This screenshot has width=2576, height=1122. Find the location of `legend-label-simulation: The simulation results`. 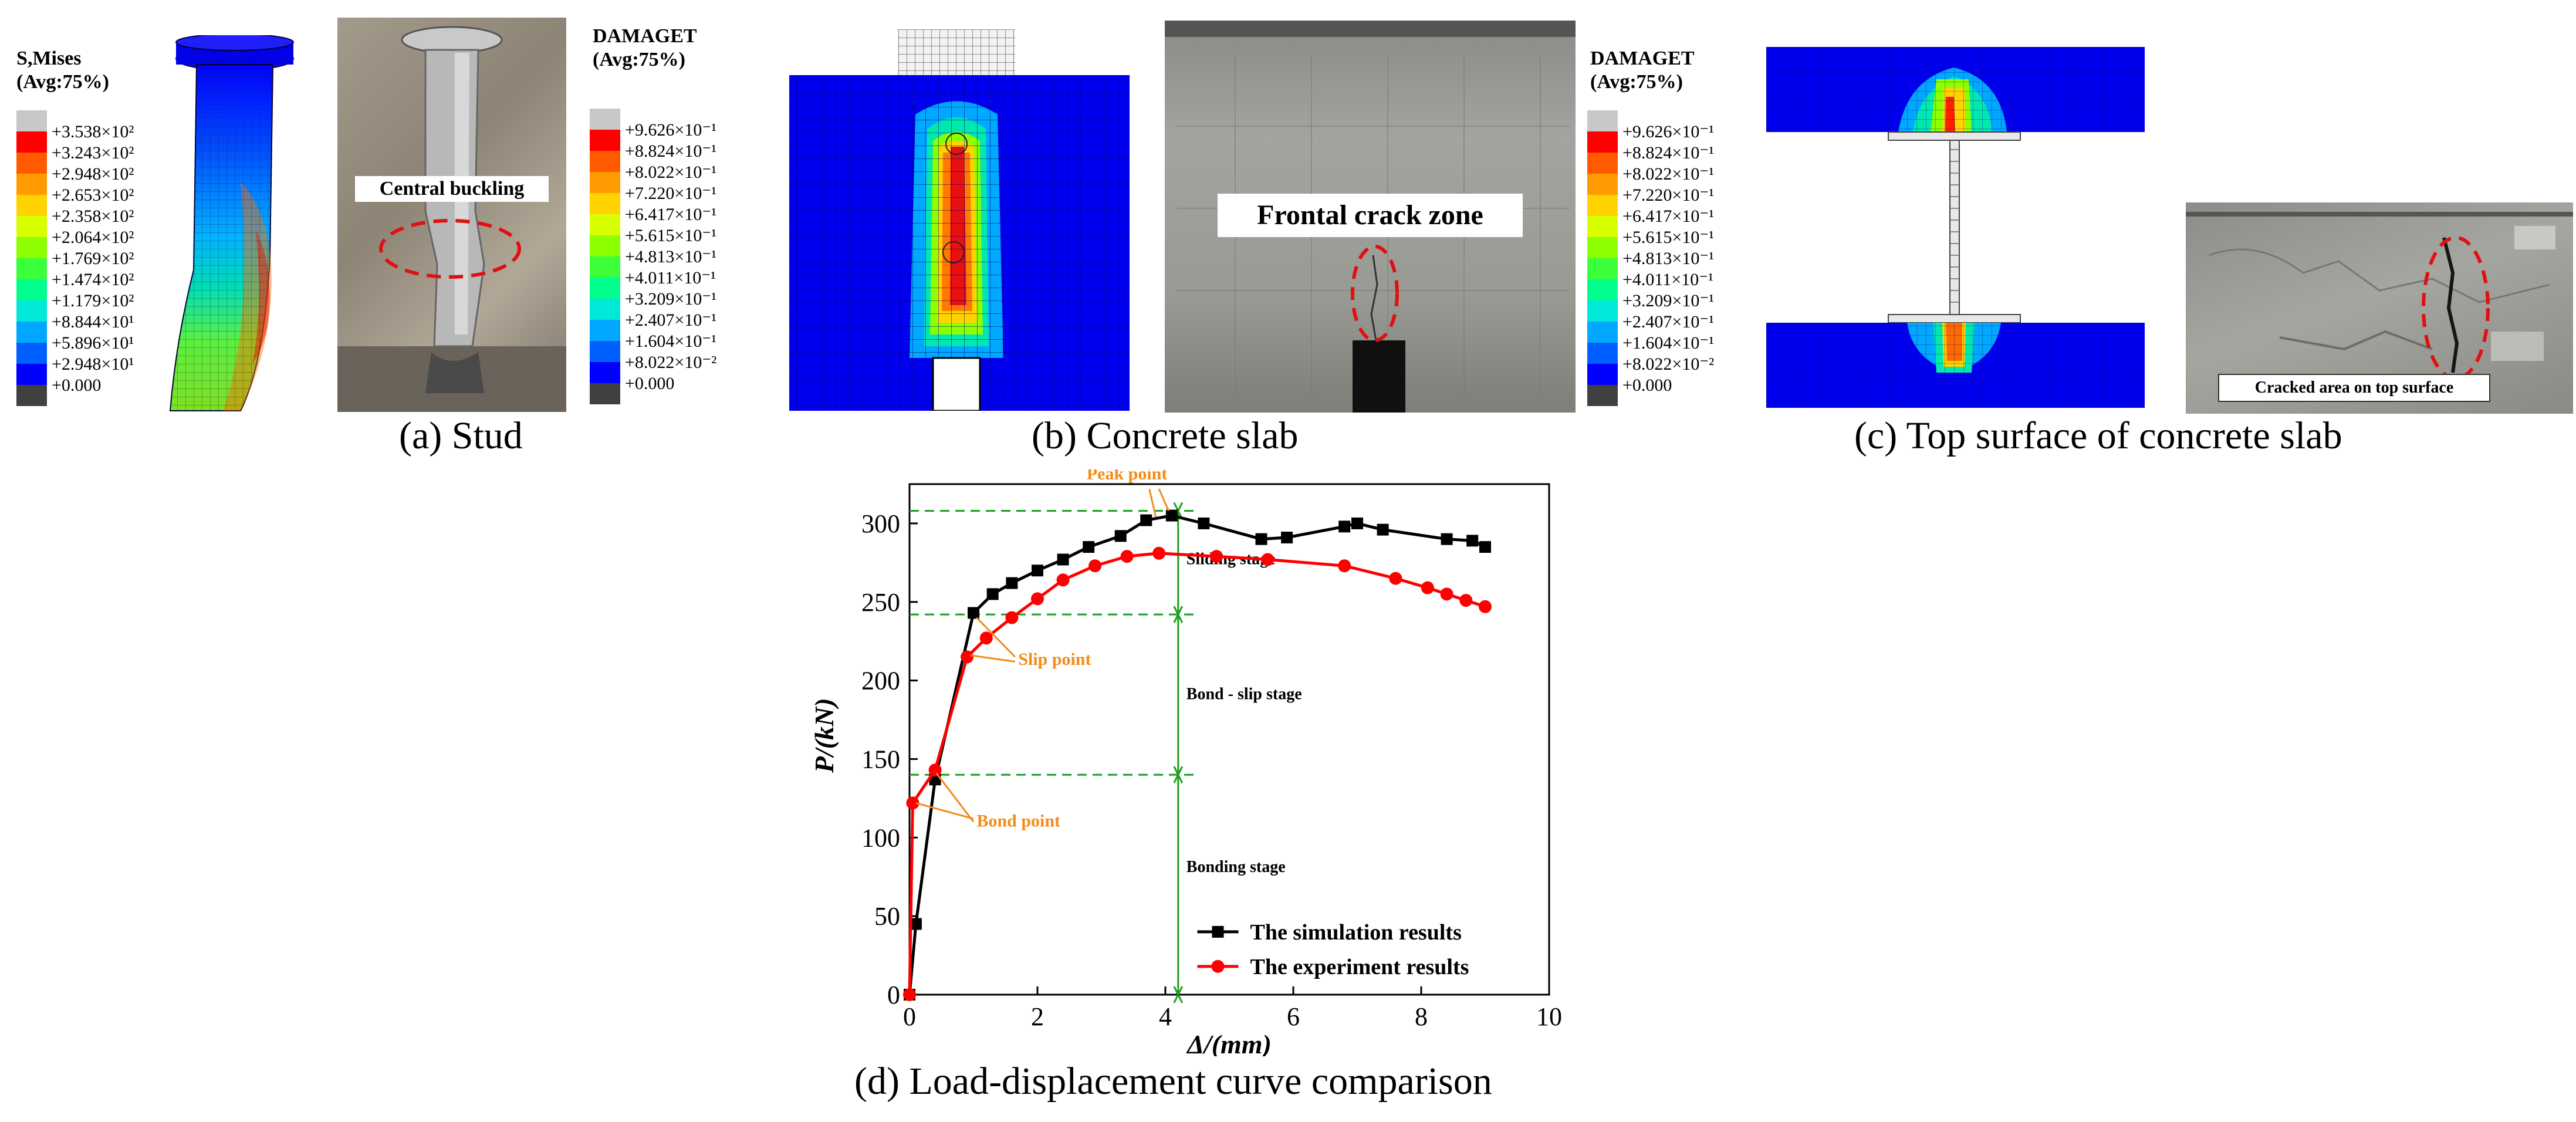

legend-label-simulation: The simulation results is located at coordinates (1356, 932).